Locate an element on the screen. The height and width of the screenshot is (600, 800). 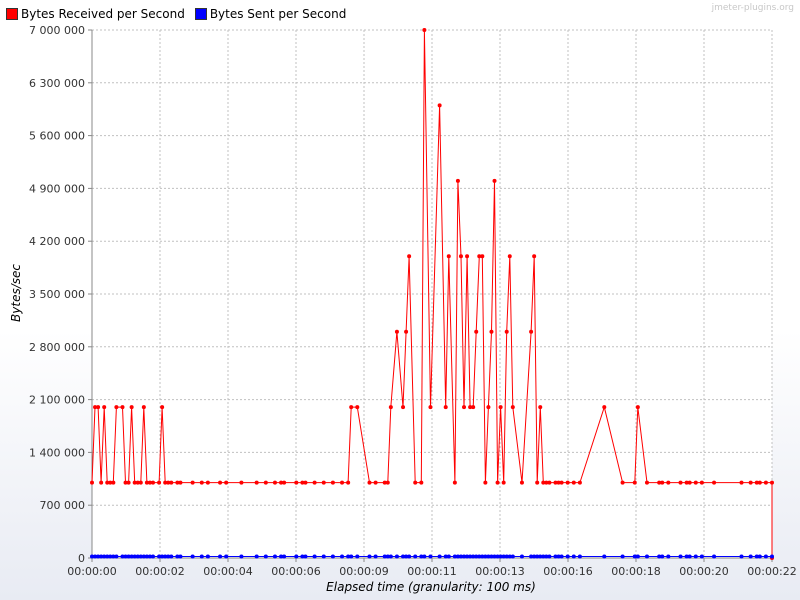
x-tick-label: 00:00:11 is located at coordinates (431, 571).